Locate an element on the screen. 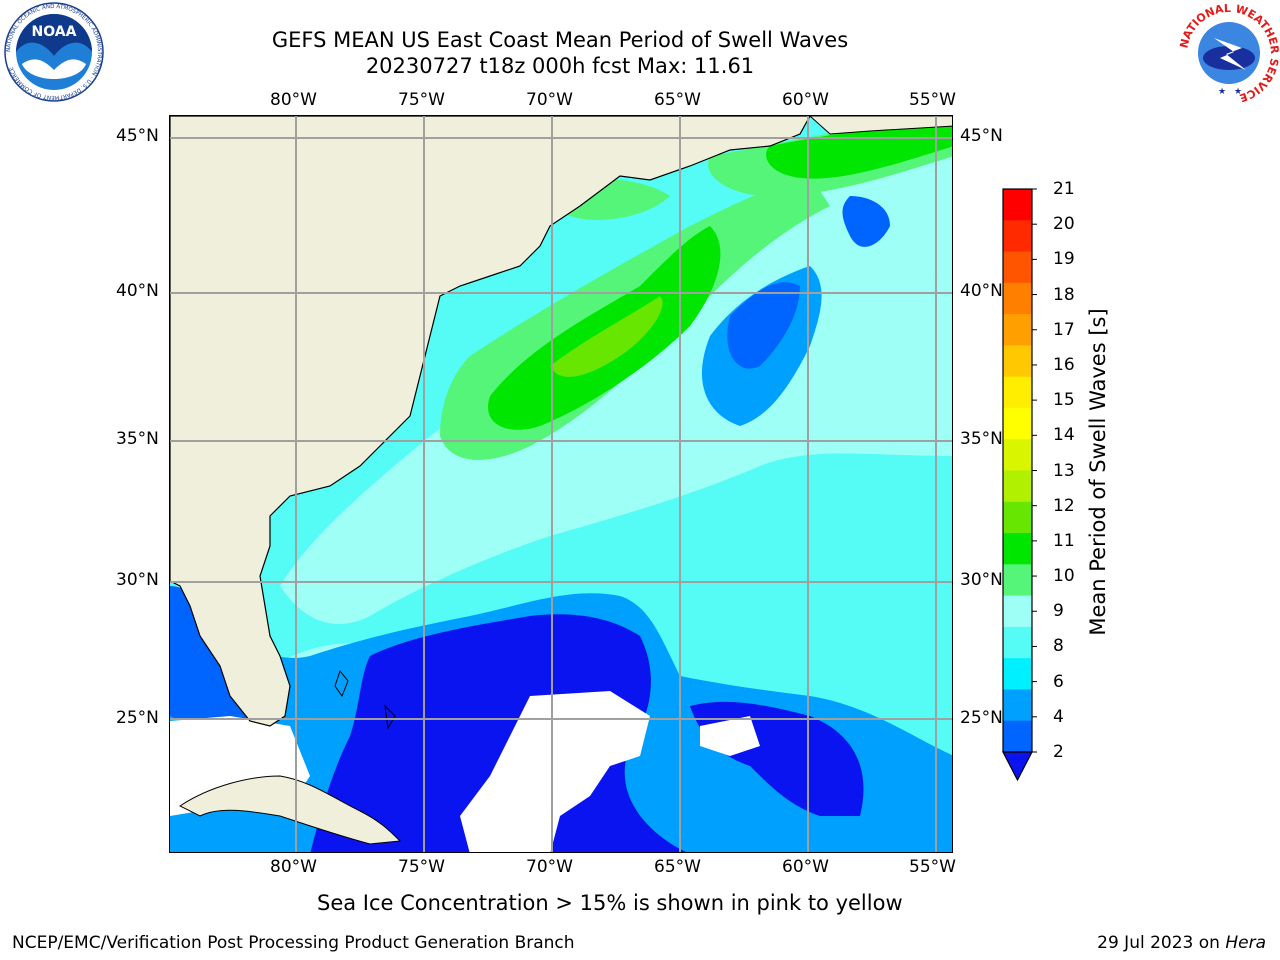  svg-text: NOAA is located at coordinates (54, 32).